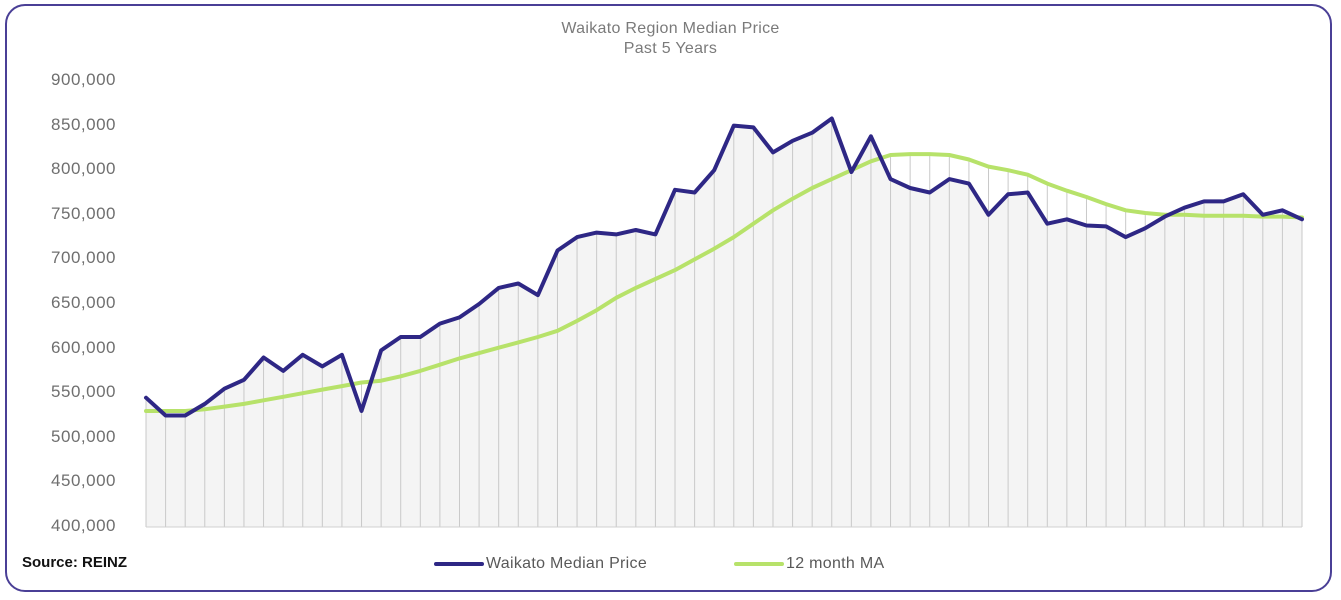  Describe the element at coordinates (83, 347) in the screenshot. I see `y-tick-label: 600,000` at that location.